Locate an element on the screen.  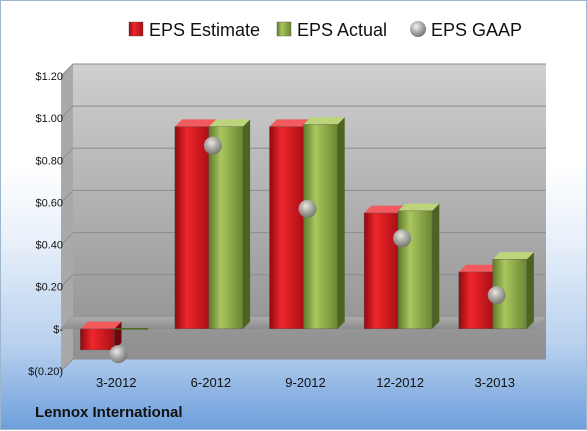
x-tick-label: 3-2012 is located at coordinates (116, 382).